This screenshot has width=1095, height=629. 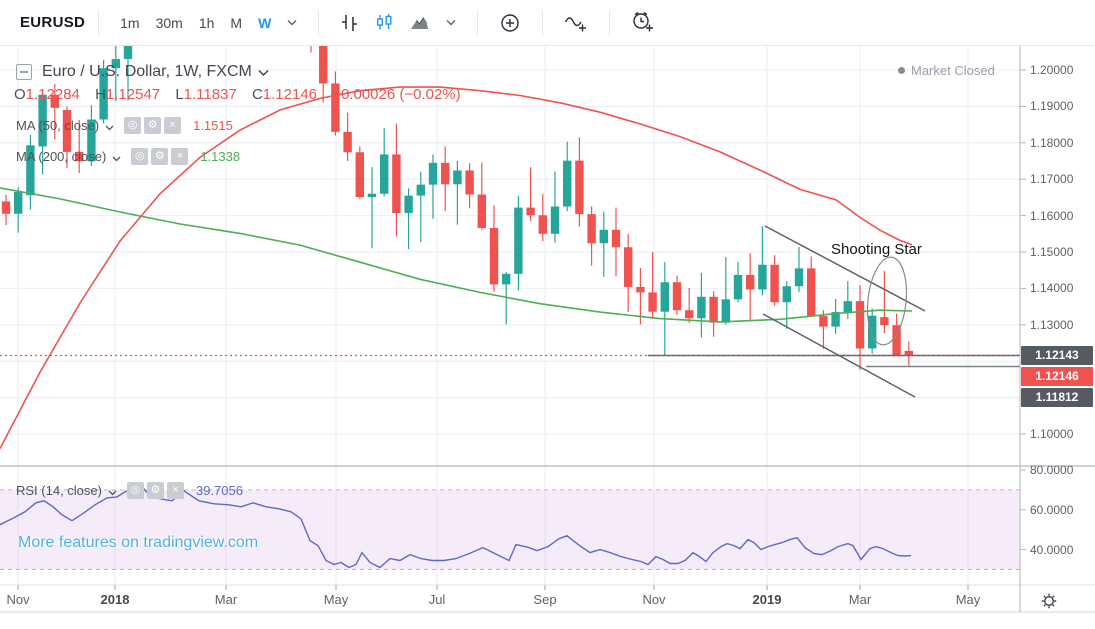 What do you see at coordinates (1052, 215) in the screenshot?
I see `price-tick-label: 1.16000` at bounding box center [1052, 215].